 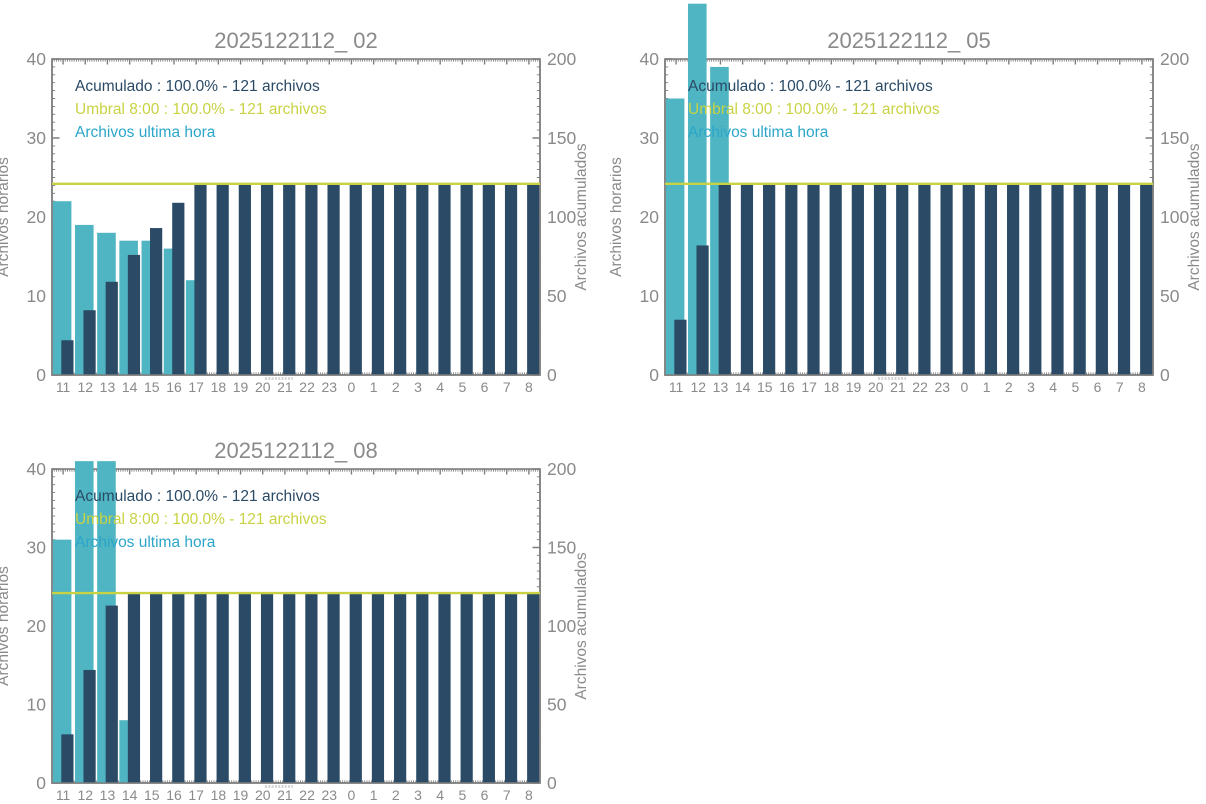 I want to click on x-tick-label: 3, so click(x=418, y=387).